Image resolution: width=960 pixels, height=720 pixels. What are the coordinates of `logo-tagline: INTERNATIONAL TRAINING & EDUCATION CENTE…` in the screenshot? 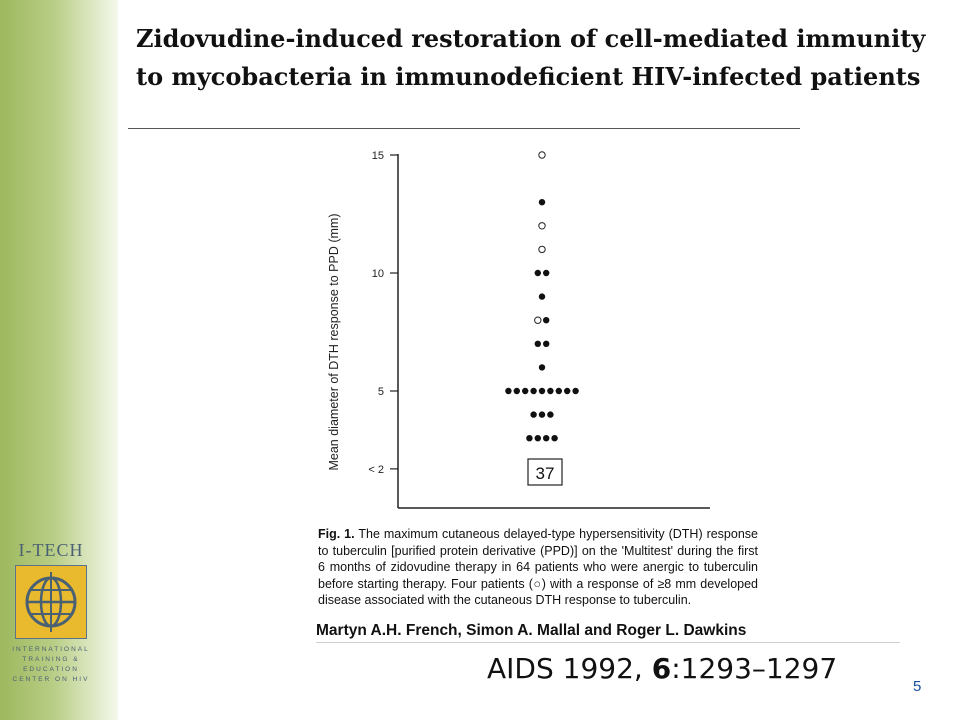 It's located at (51, 664).